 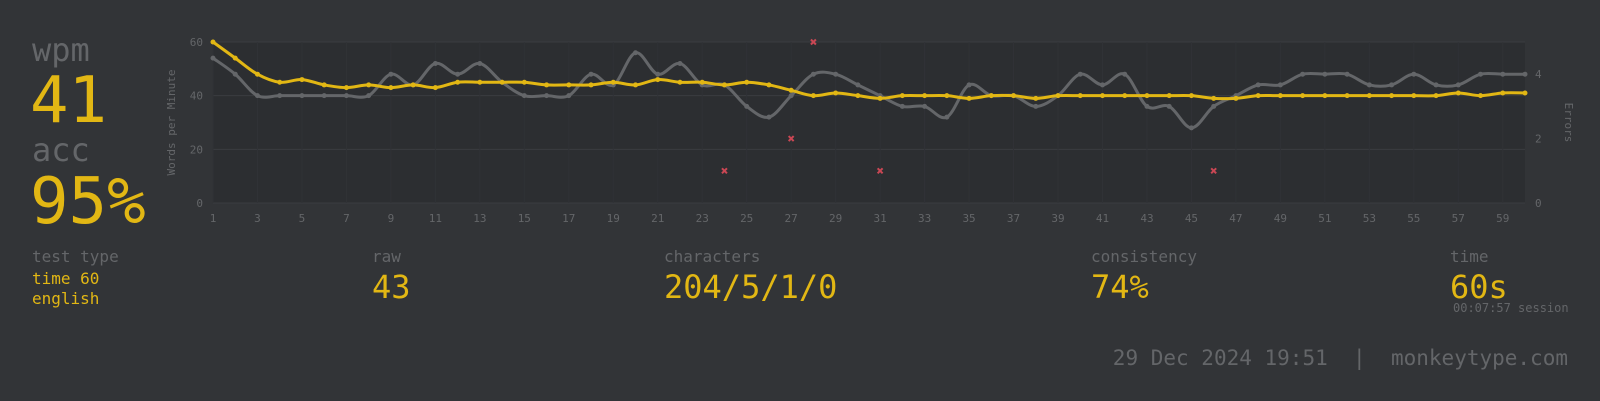 I want to click on x-tick-label: 33, so click(x=924, y=218).